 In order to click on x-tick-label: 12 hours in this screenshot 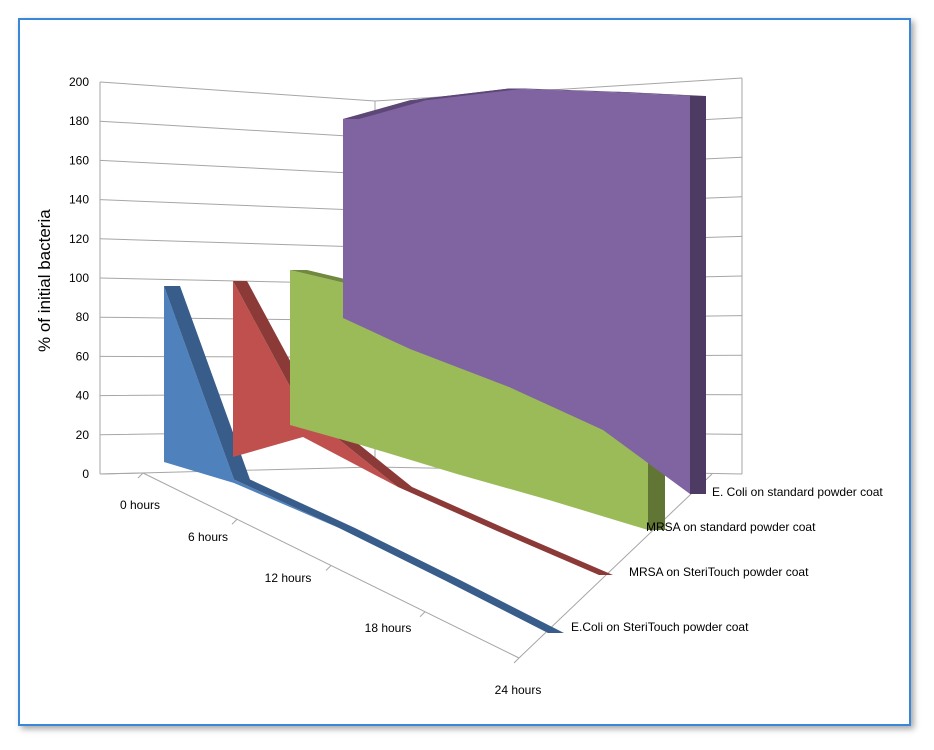, I will do `click(288, 578)`.